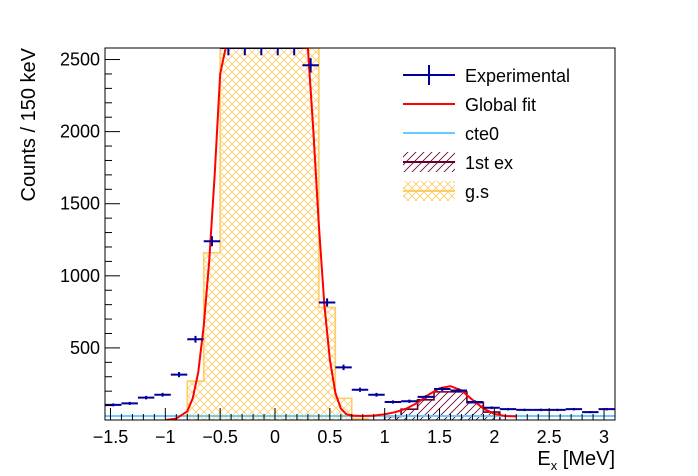  Describe the element at coordinates (604, 437) in the screenshot. I see `x-tick-label: 3` at that location.